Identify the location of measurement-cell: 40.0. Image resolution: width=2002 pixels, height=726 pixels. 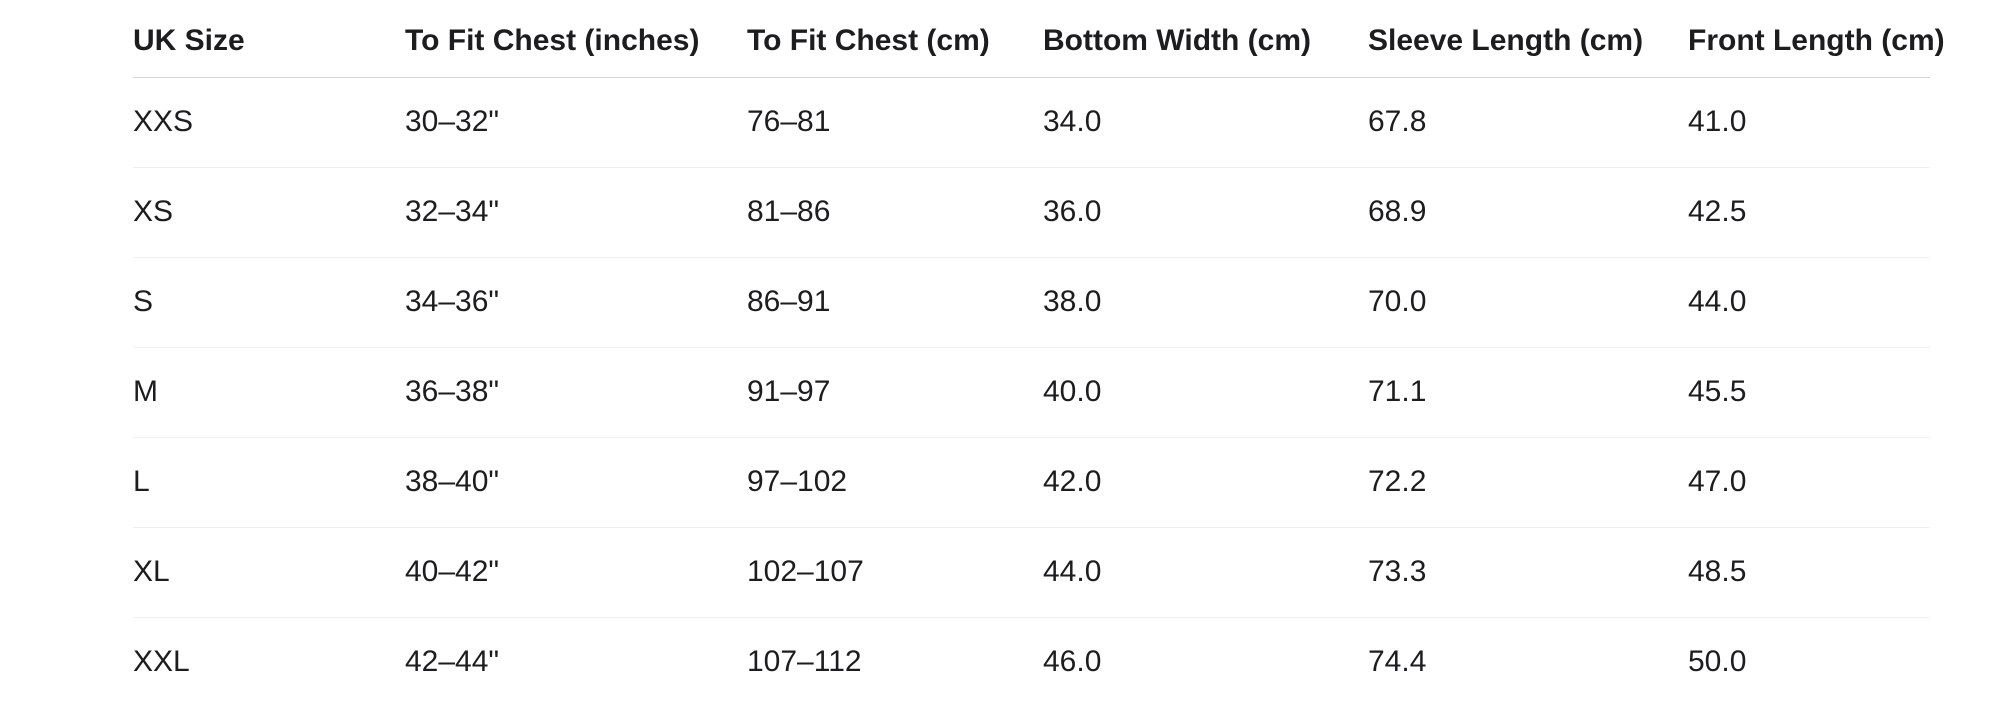
(1205, 392).